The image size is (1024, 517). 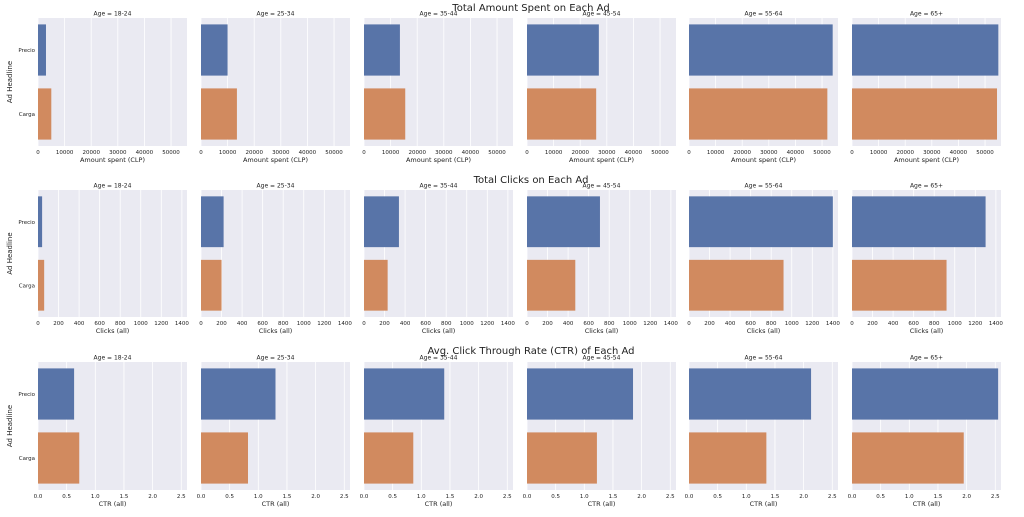 What do you see at coordinates (742, 153) in the screenshot?
I see `x-tick-label: 20000` at bounding box center [742, 153].